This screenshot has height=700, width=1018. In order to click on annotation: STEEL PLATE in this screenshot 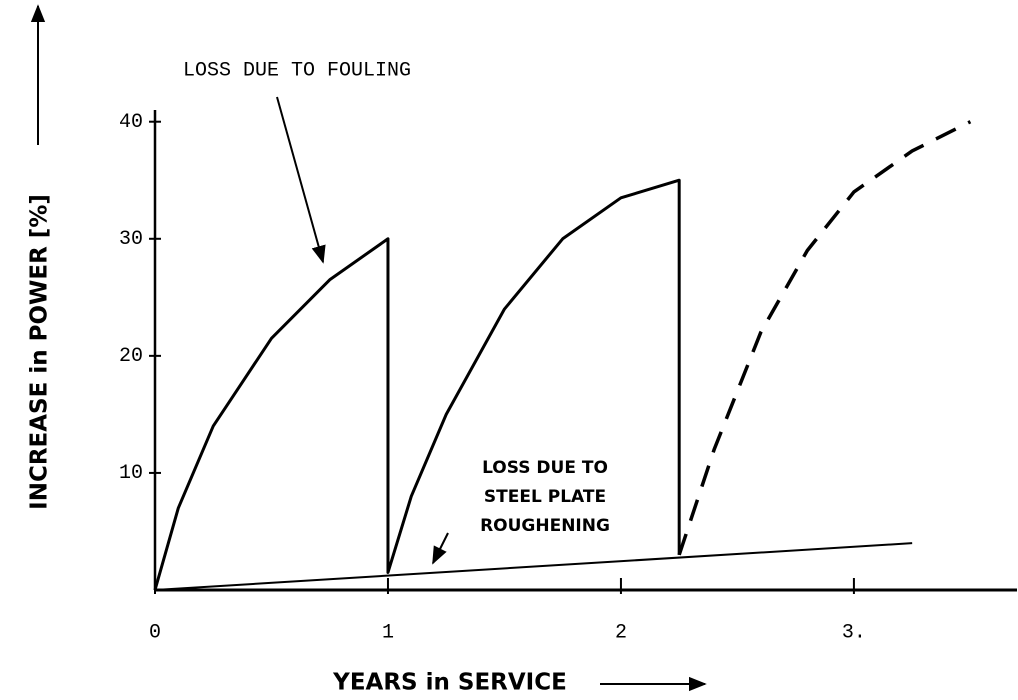, I will do `click(545, 497)`.